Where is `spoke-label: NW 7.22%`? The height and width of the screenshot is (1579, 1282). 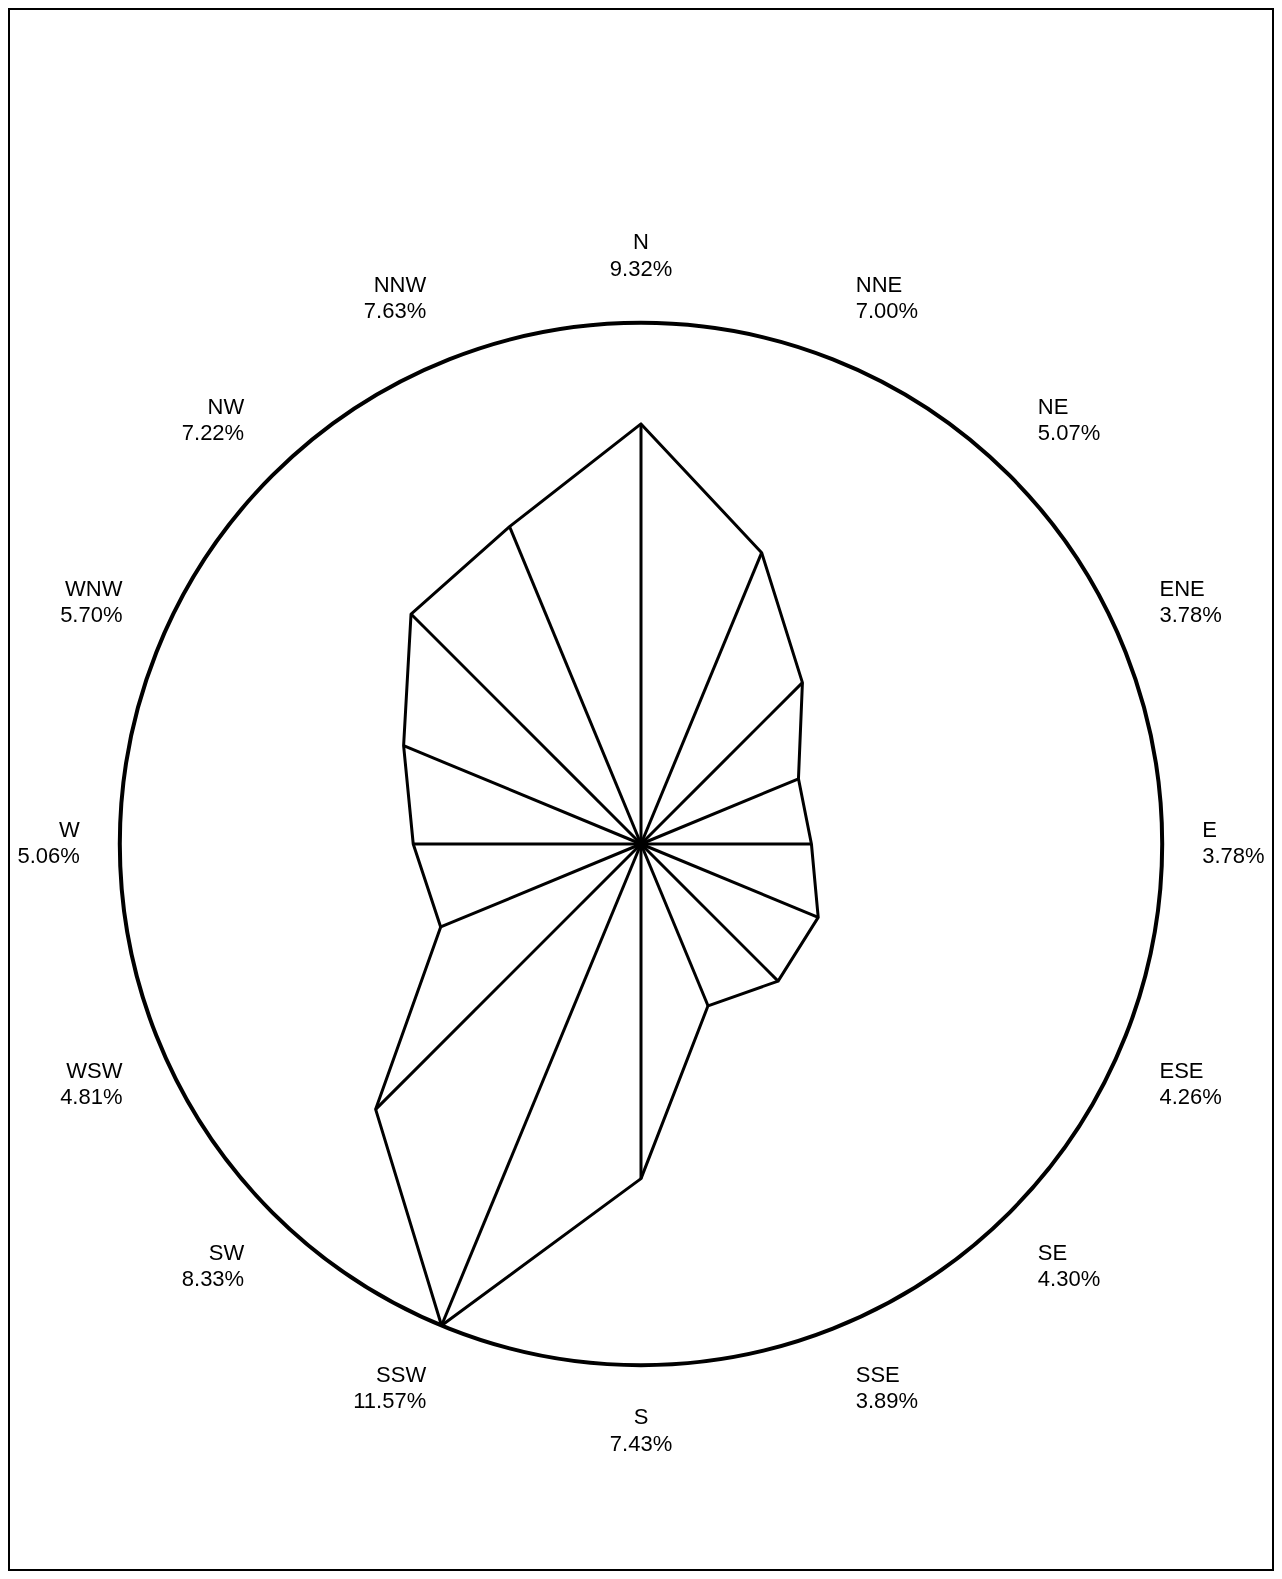
spoke-label: NW 7.22% is located at coordinates (213, 419).